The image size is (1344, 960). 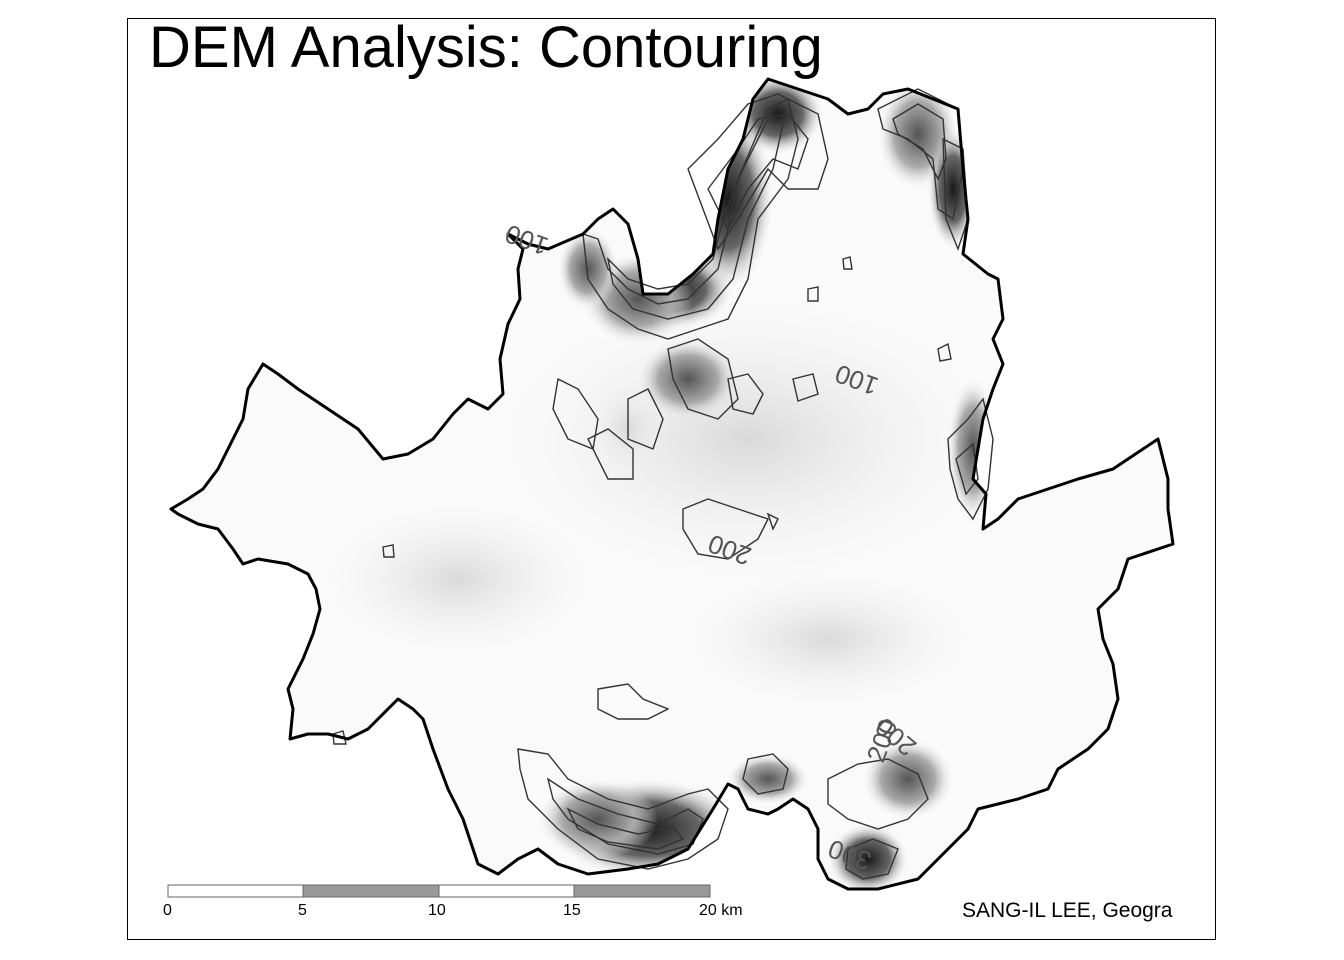 What do you see at coordinates (302, 910) in the screenshot?
I see `scale-tick-label: 5` at bounding box center [302, 910].